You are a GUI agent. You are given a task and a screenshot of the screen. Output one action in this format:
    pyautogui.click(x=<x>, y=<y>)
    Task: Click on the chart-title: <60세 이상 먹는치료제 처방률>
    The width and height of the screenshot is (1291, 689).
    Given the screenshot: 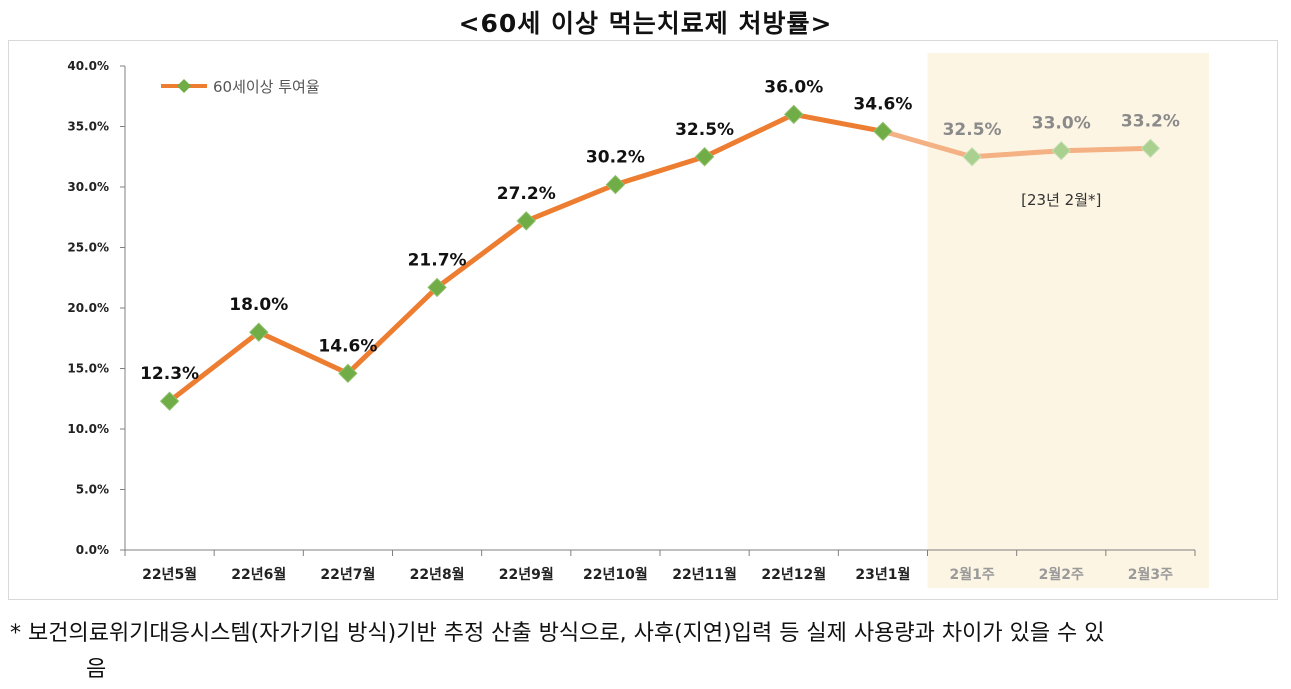 What is the action you would take?
    pyautogui.click(x=645, y=23)
    